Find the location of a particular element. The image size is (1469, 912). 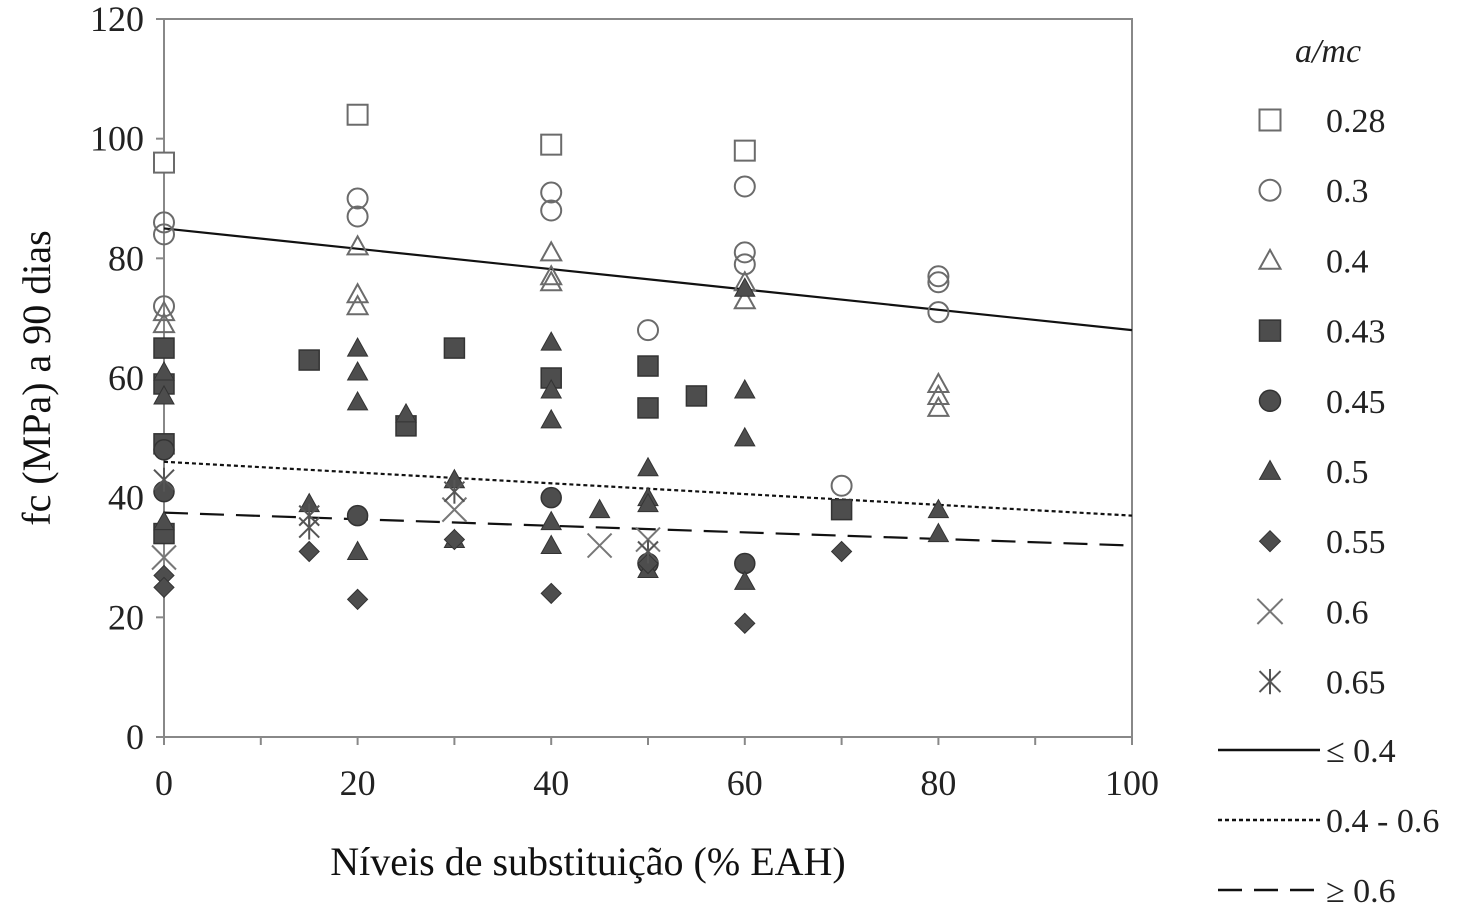

y-tick-label: 40 is located at coordinates (126, 498).